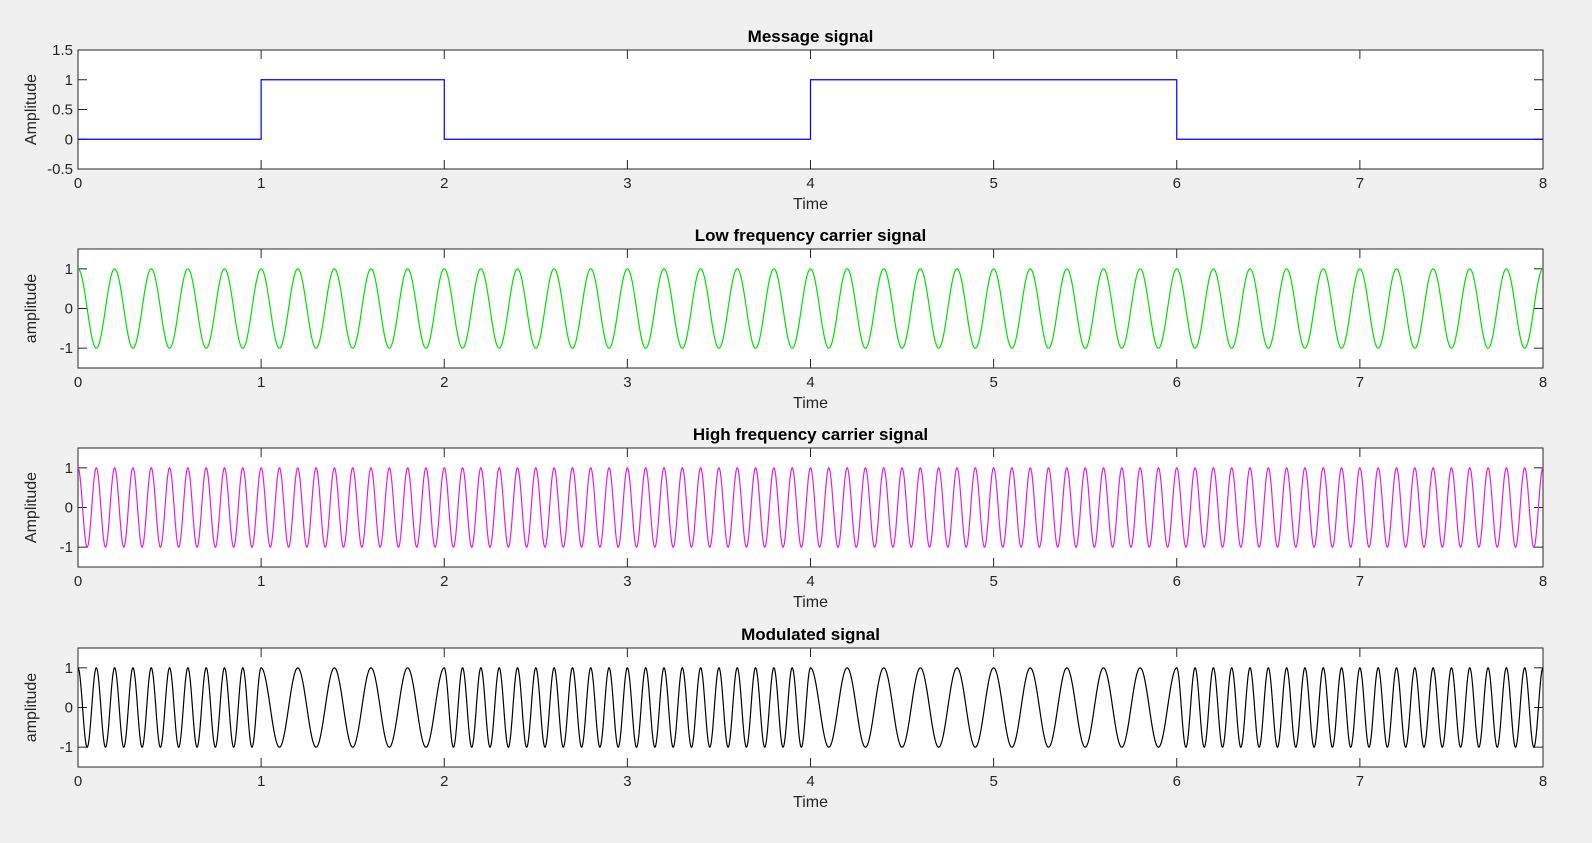  Describe the element at coordinates (810, 634) in the screenshot. I see `chart-title: Modulated signal` at that location.